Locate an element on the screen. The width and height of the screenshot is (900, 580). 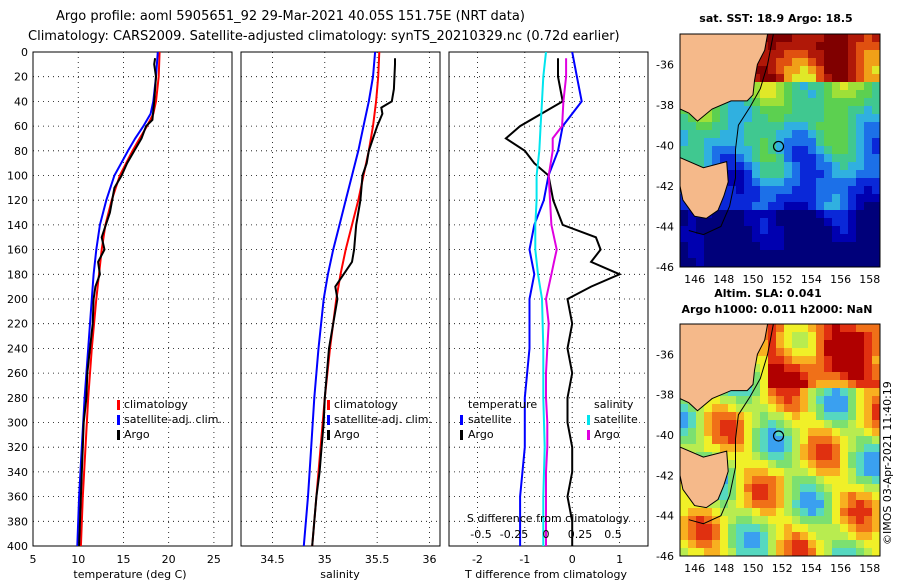
depth-tick-label: 220 is located at coordinates (17, 324).